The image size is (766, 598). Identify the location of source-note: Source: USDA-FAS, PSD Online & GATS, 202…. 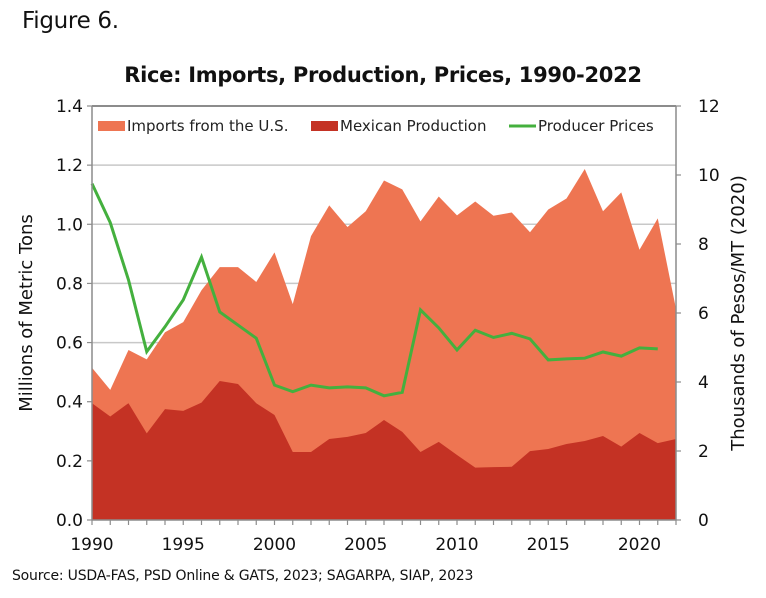
(243, 576).